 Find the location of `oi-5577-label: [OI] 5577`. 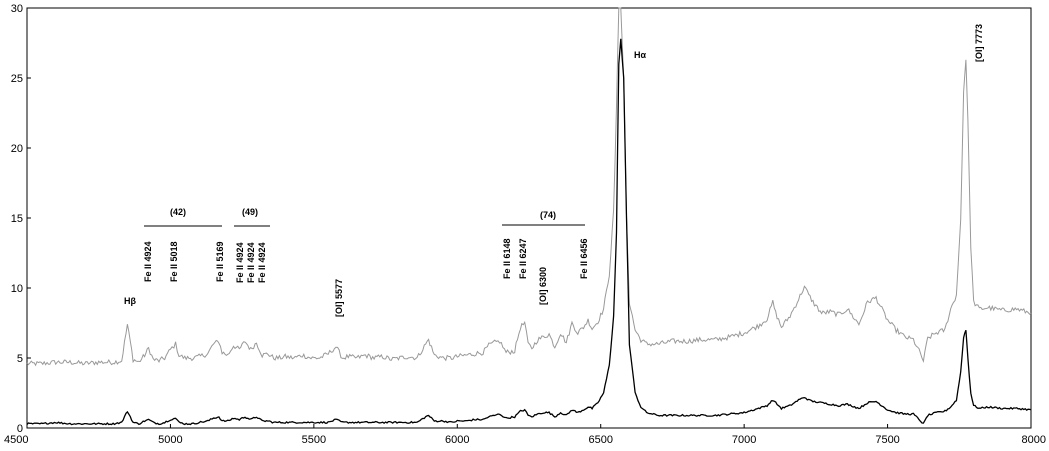

oi-5577-label: [OI] 5577 is located at coordinates (339, 298).